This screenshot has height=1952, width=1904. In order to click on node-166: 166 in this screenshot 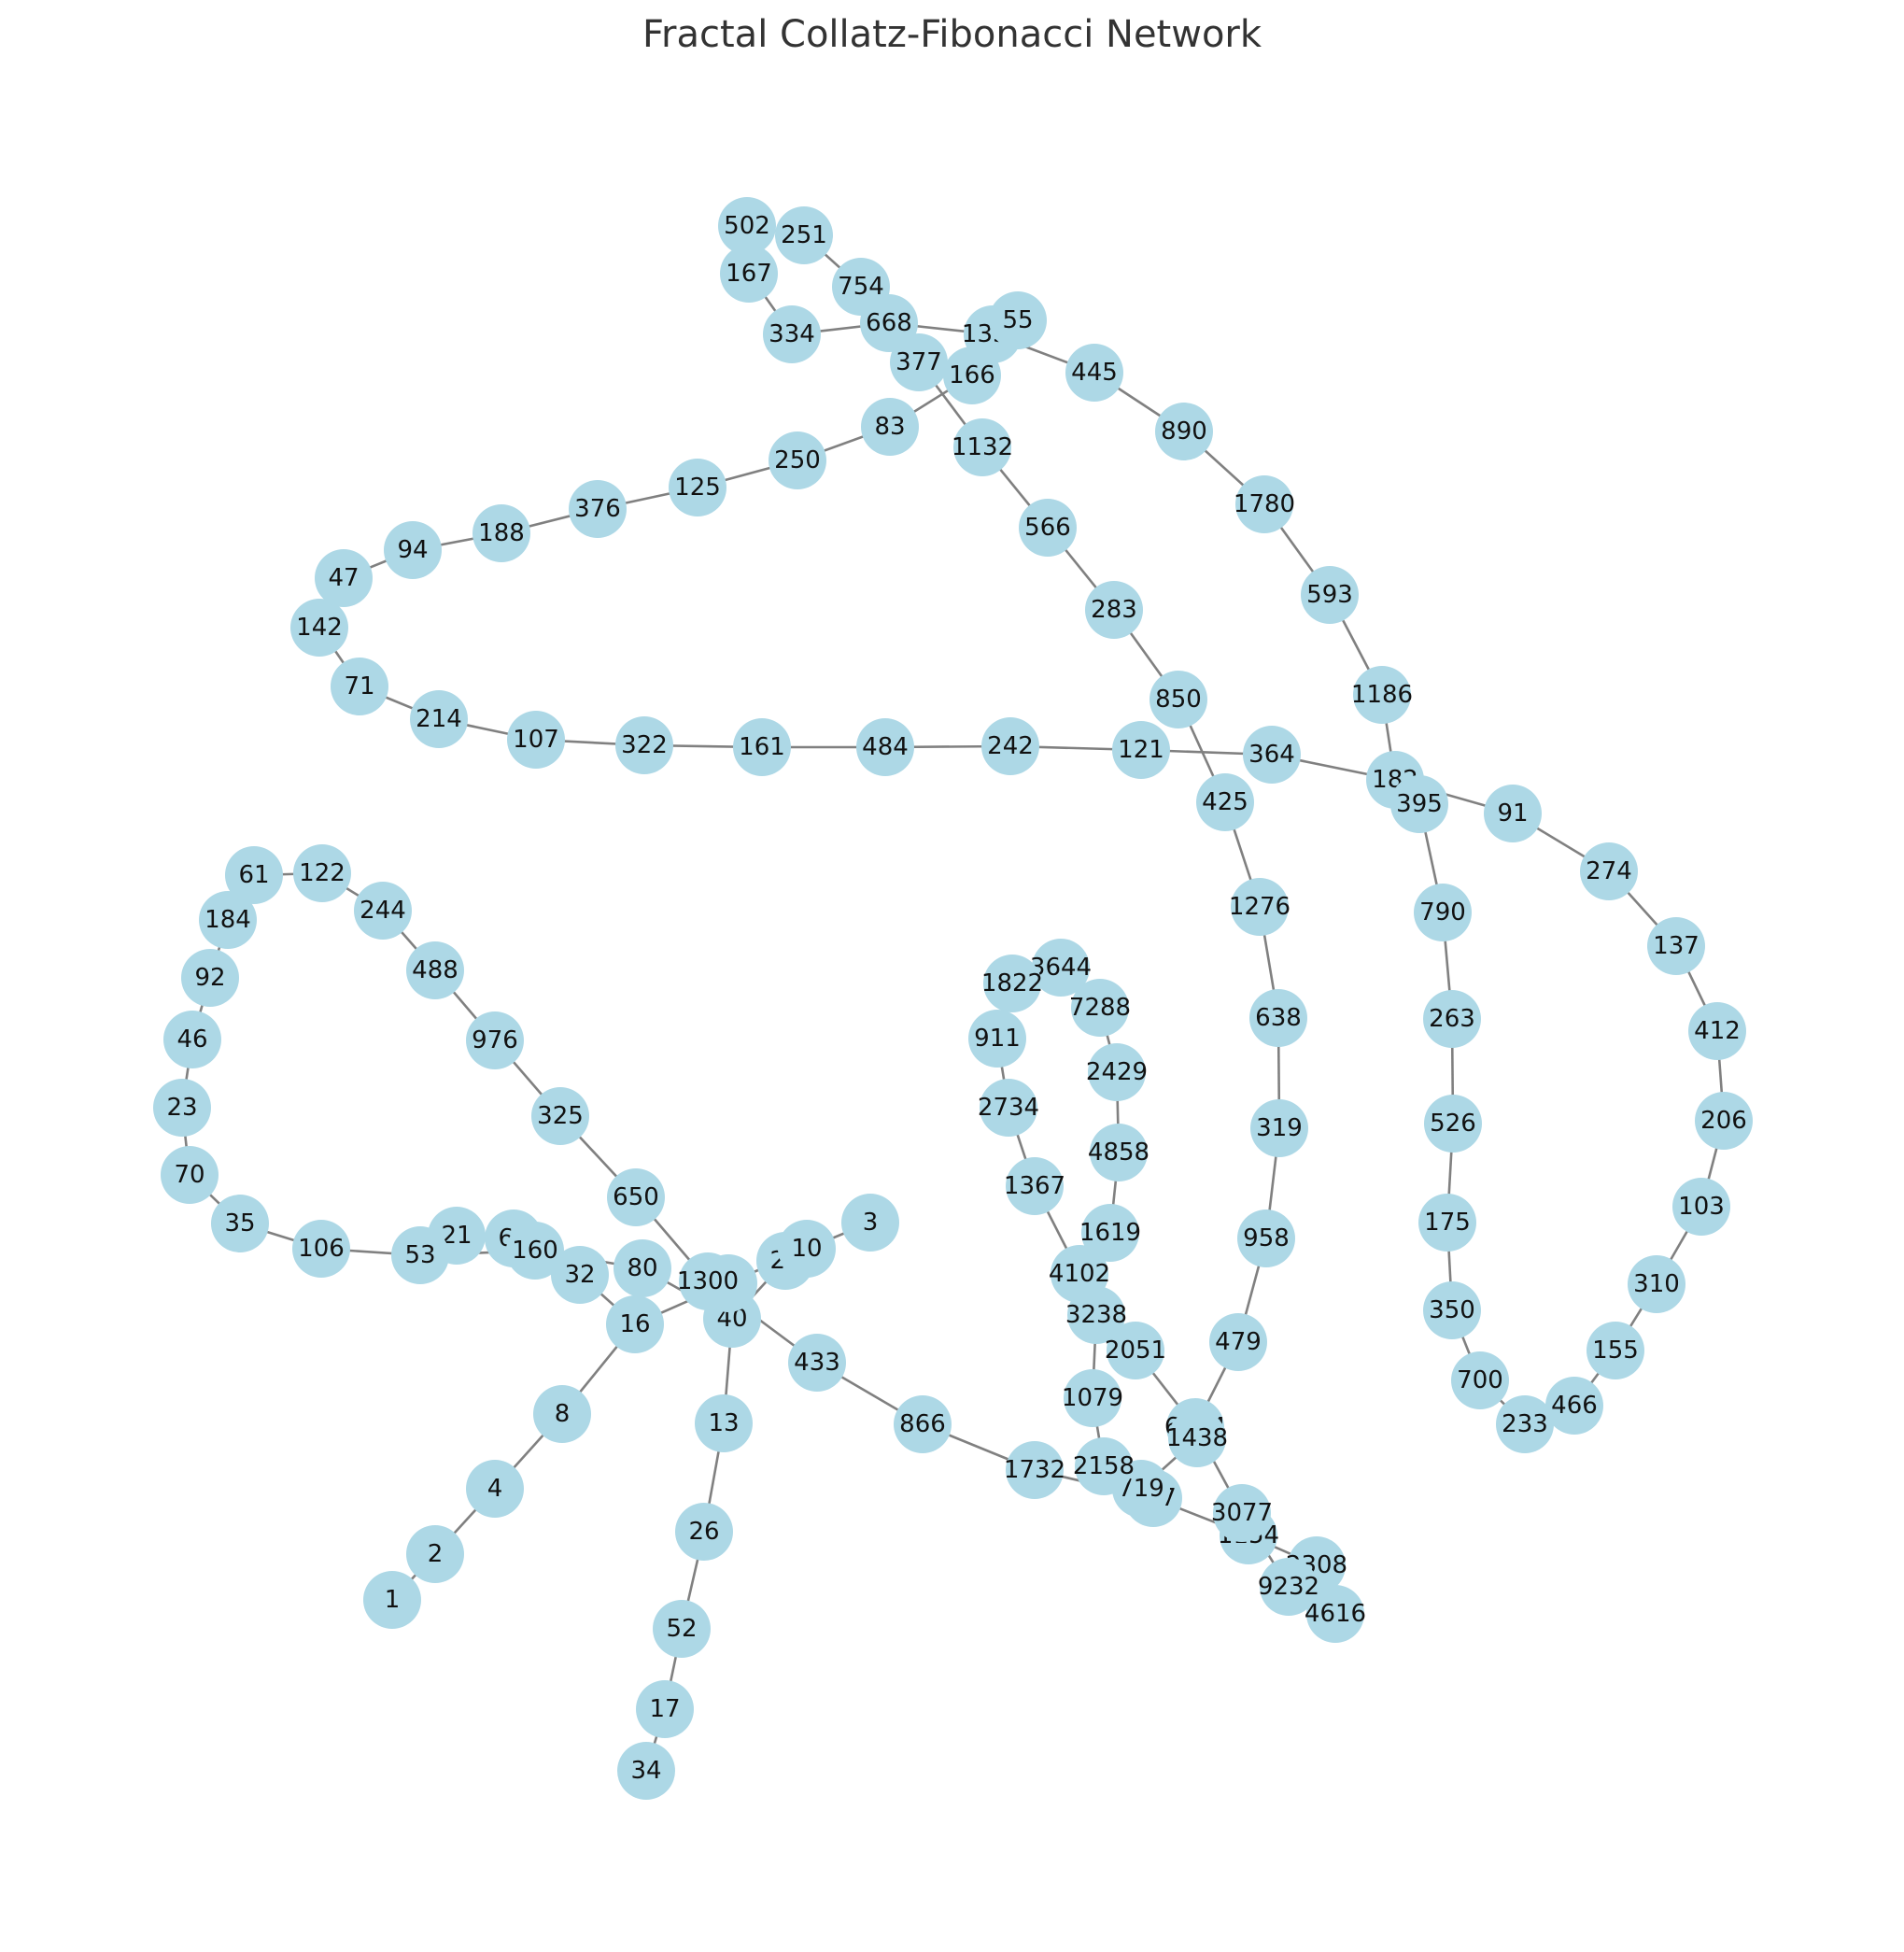, I will do `click(972, 375)`.